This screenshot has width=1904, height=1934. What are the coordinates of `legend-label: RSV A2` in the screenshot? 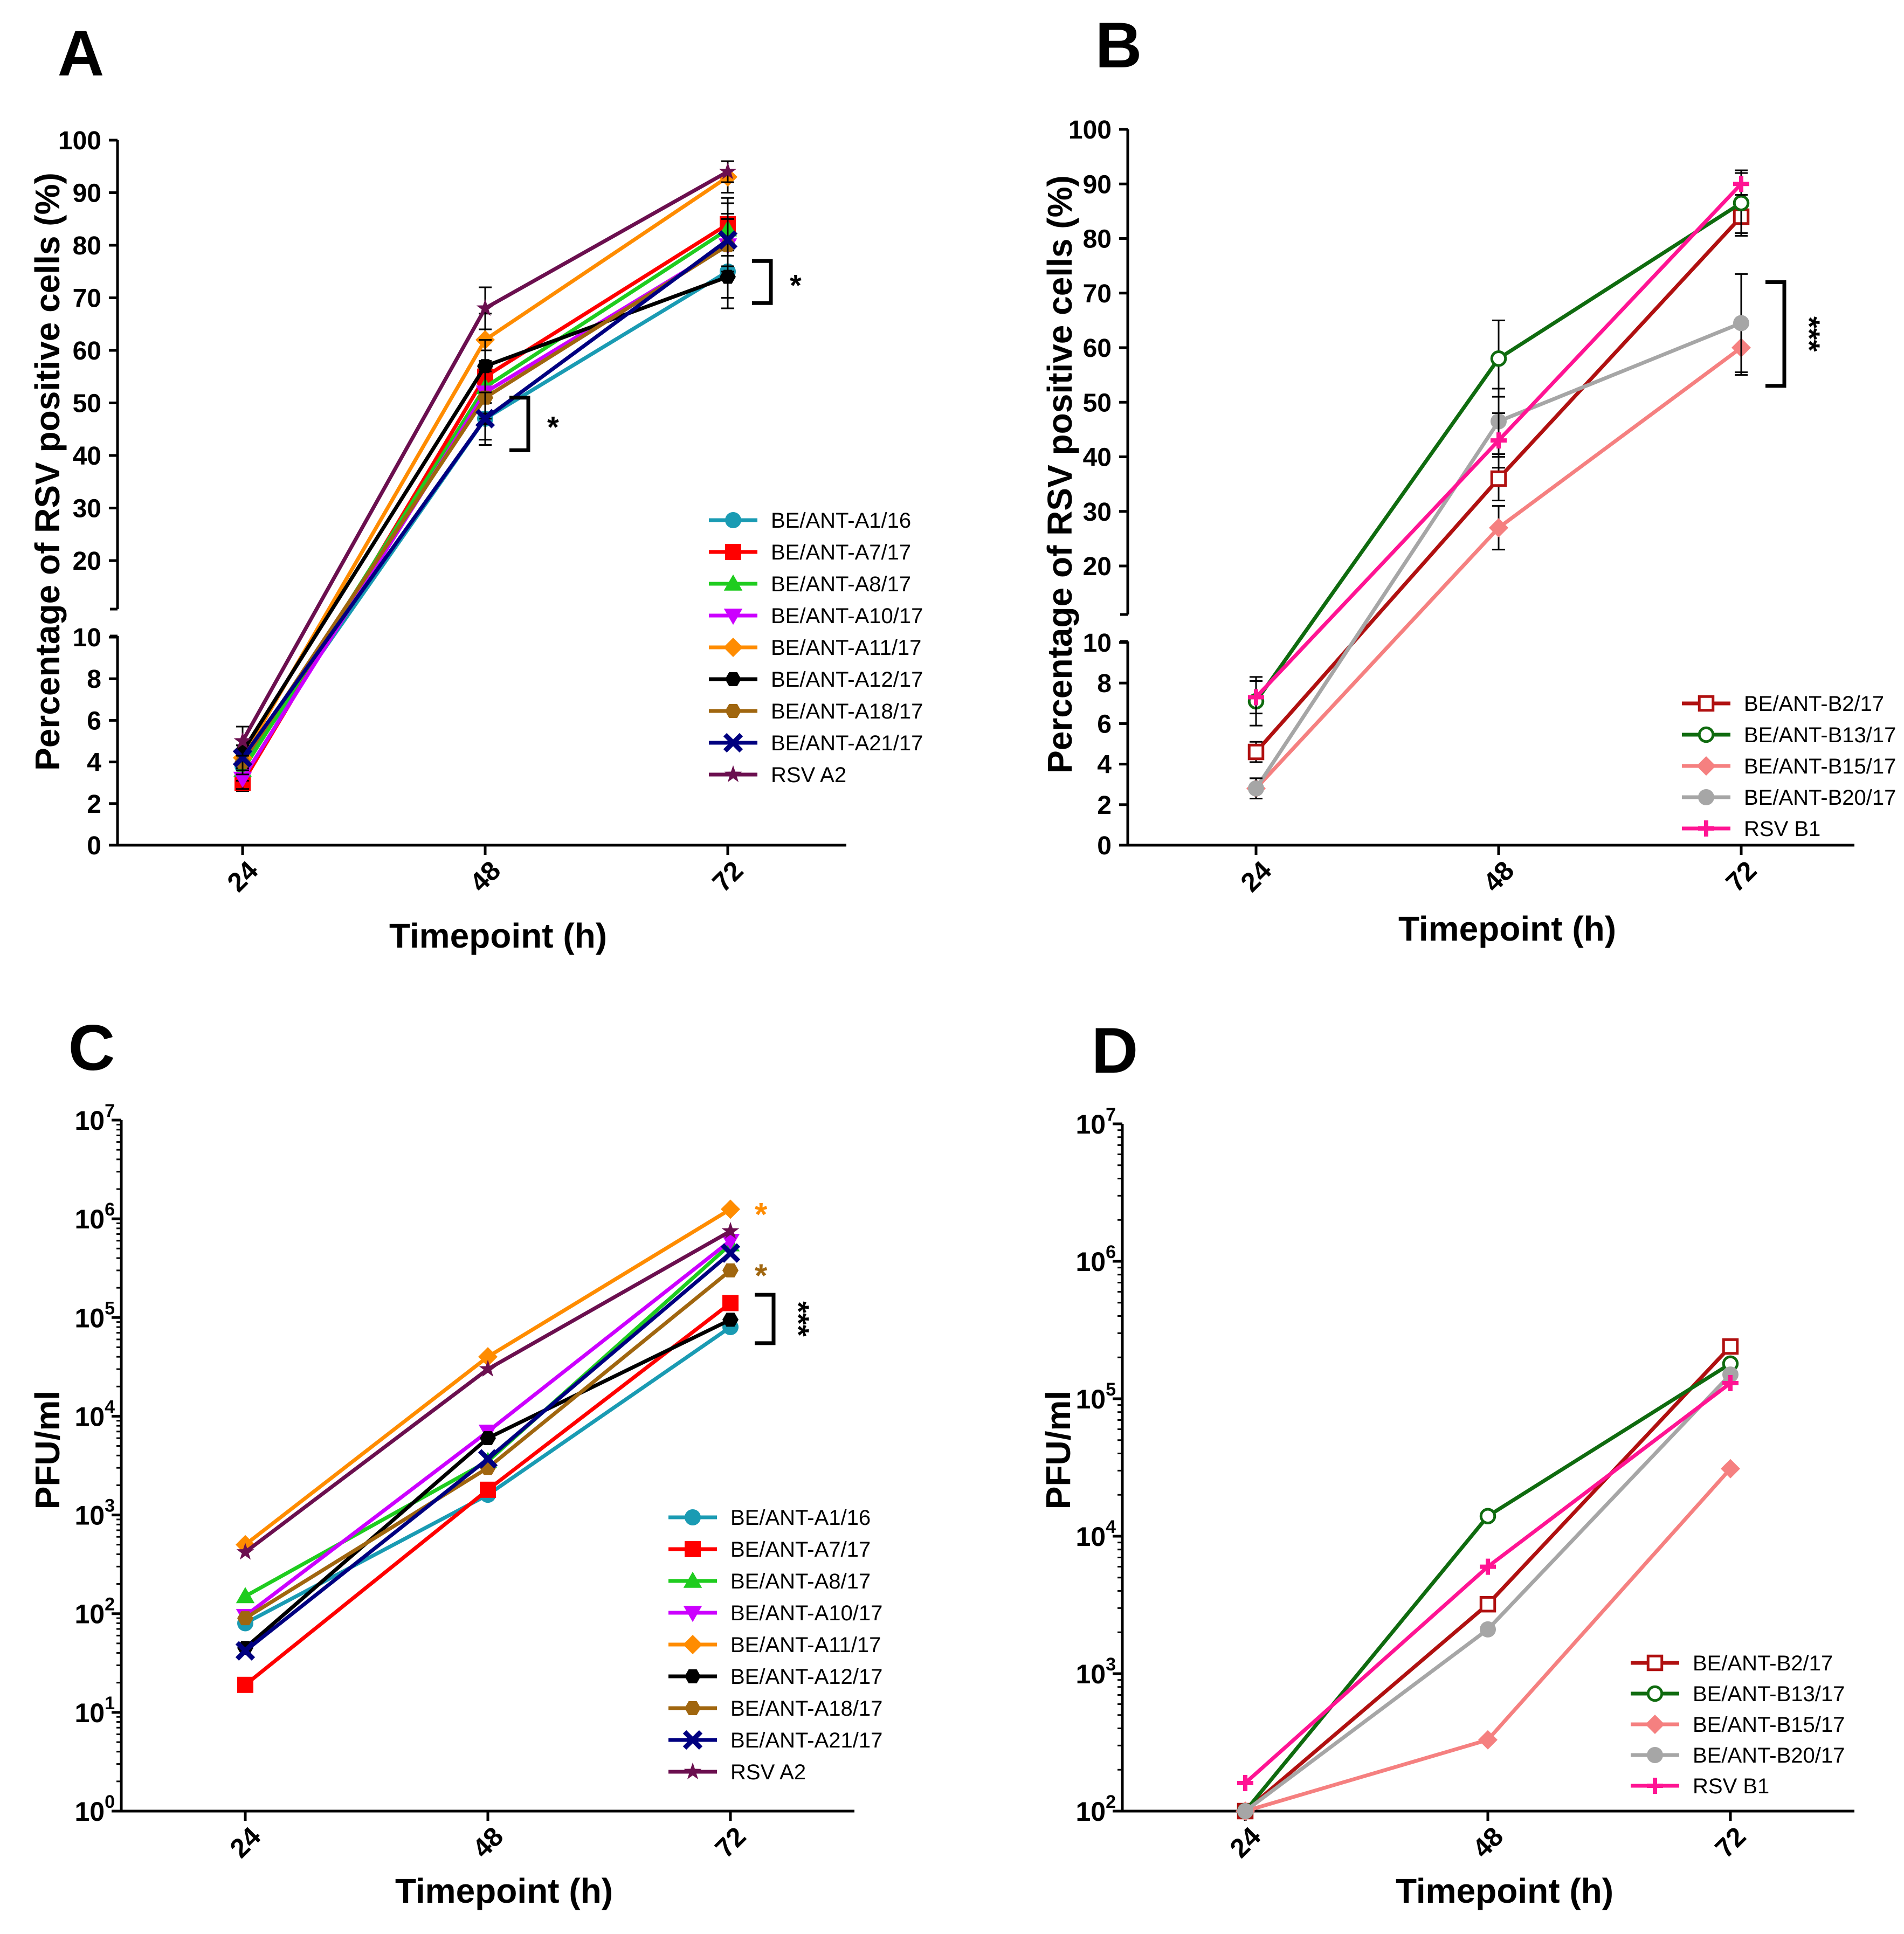 It's located at (768, 1772).